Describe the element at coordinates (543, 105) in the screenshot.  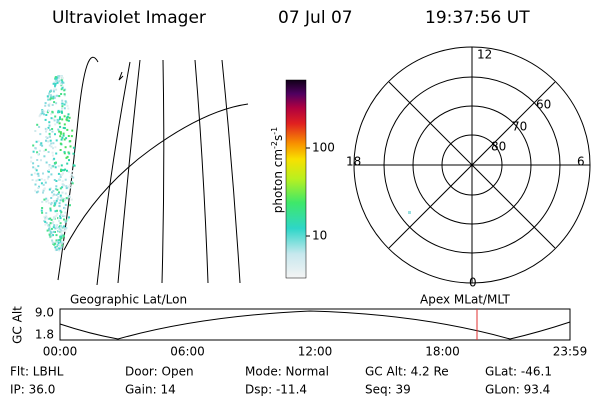
I see `lat-label: 60` at that location.